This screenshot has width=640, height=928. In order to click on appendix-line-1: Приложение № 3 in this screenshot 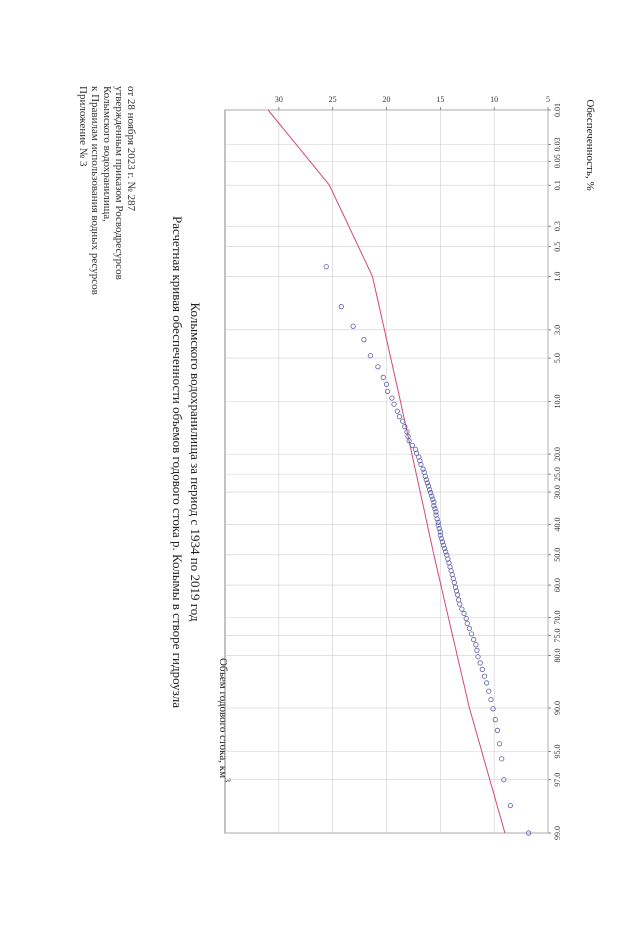, I will do `click(83, 126)`.